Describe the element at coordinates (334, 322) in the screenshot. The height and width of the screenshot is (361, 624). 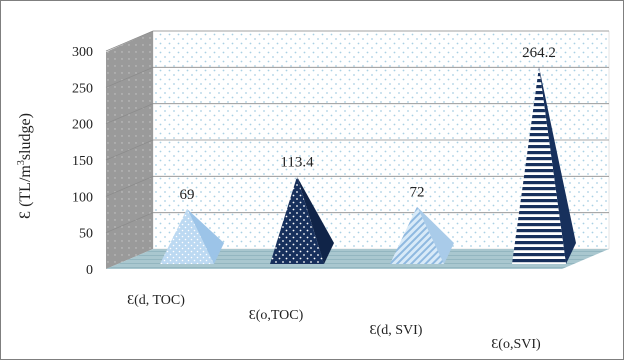
I see `x-axis-categories: Ɛ(d, TOC) Ɛ(o,TOC) Ɛ(d, SVI) Ɛ(o,SVI)` at that location.